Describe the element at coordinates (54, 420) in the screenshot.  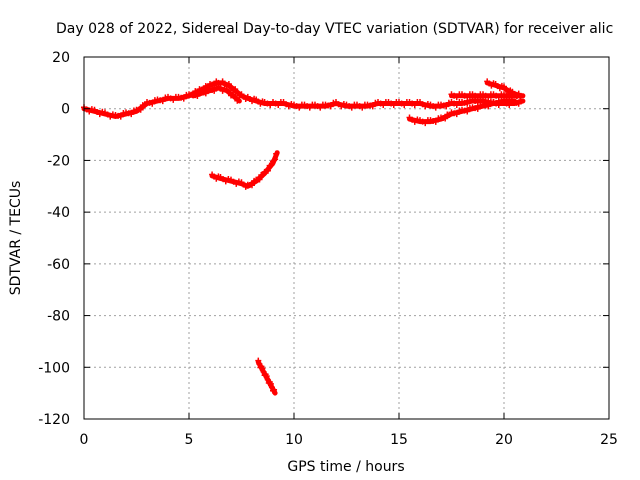
I see `y-tick-label: -120` at that location.